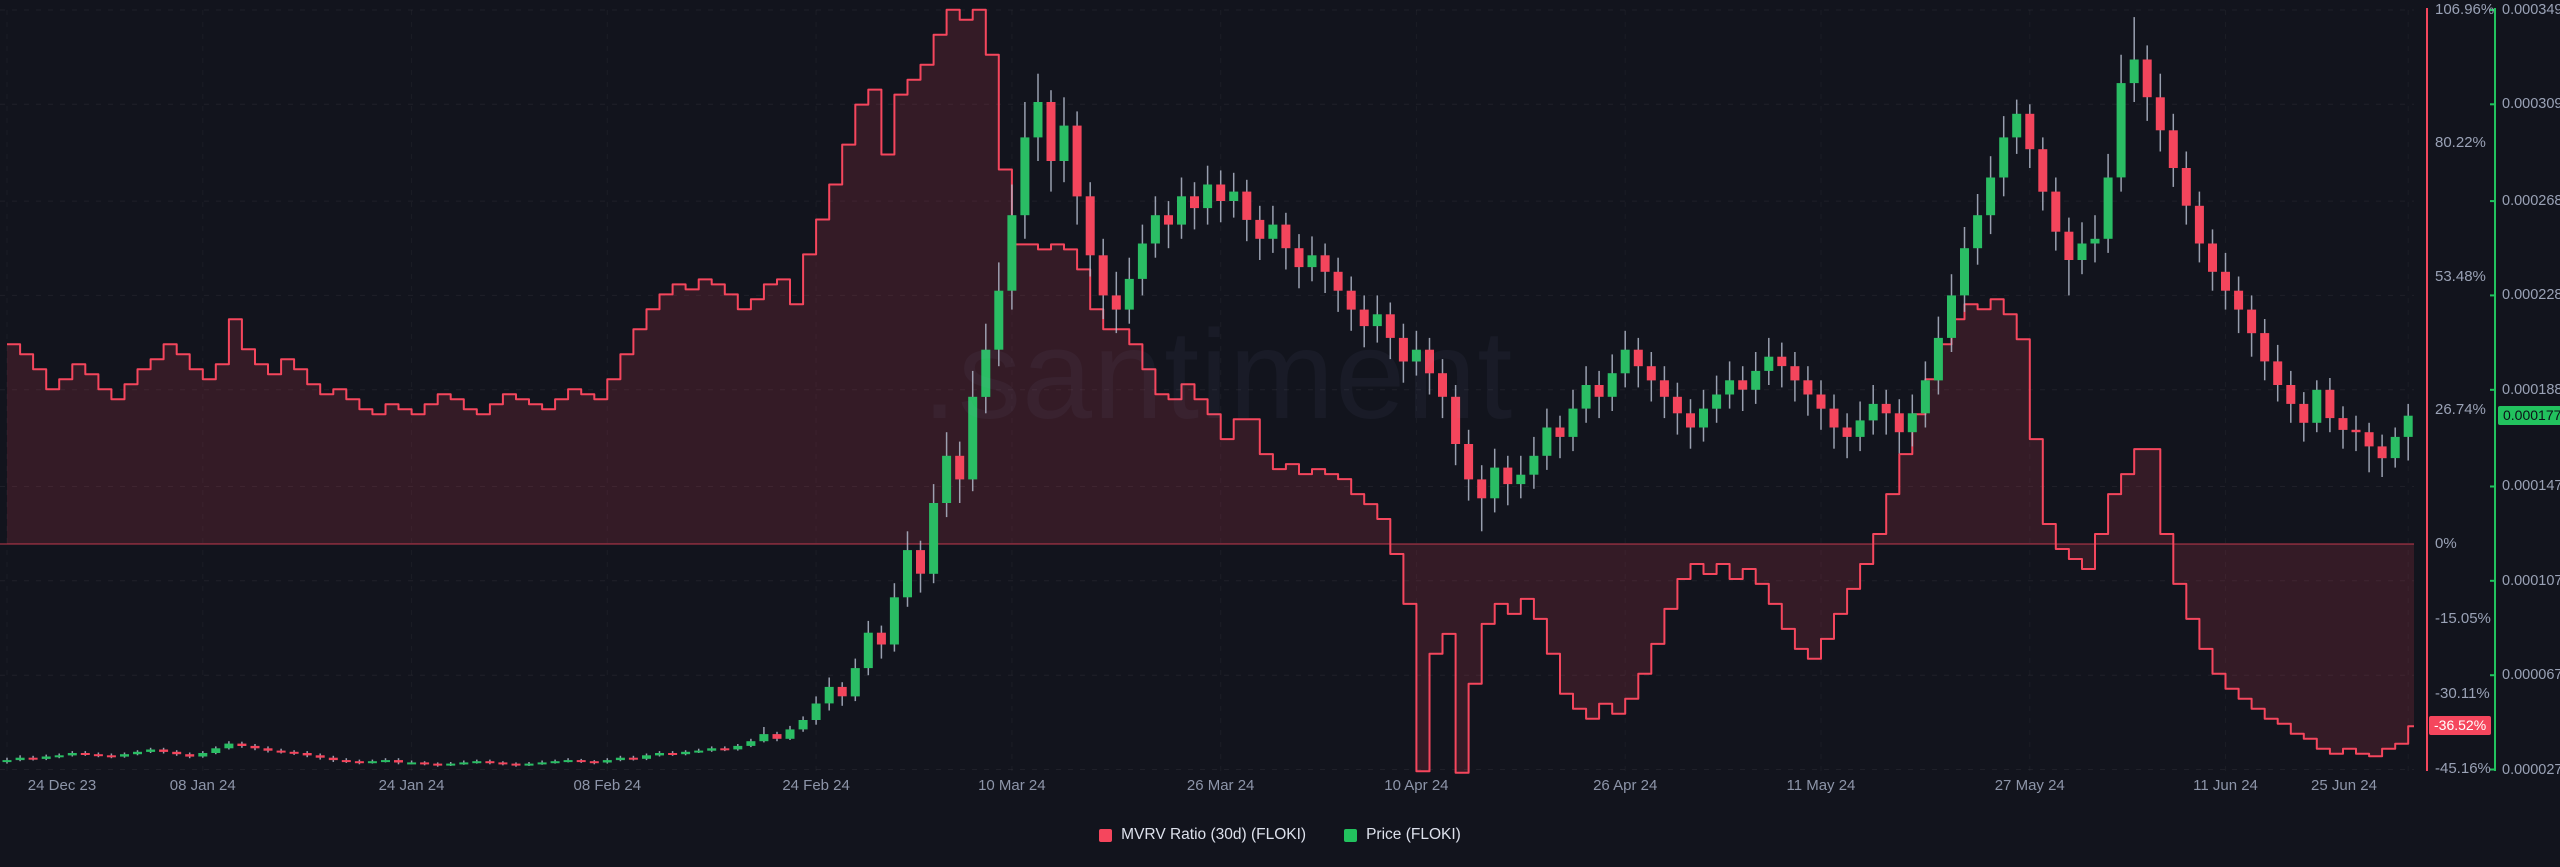 The image size is (2560, 867). What do you see at coordinates (1106, 835) in the screenshot?
I see `mvrv-legend-swatch` at bounding box center [1106, 835].